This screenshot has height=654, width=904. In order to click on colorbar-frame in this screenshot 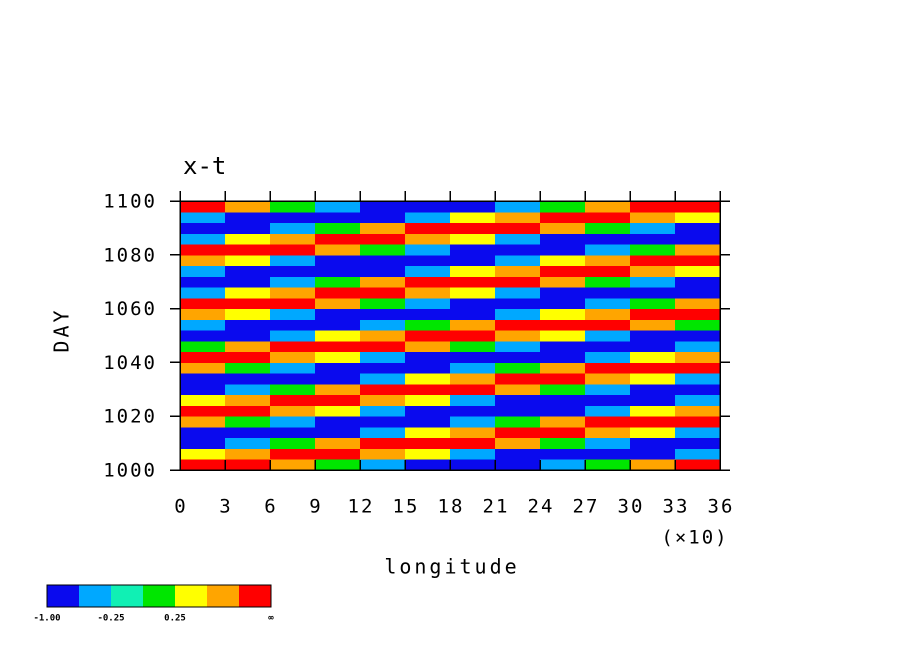, I will do `click(159, 596)`.